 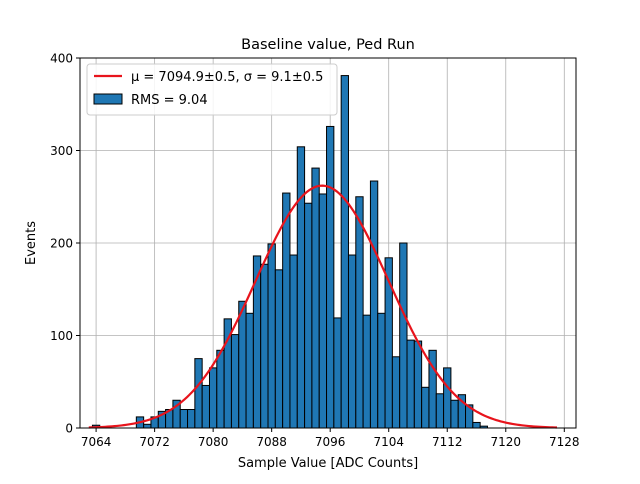 I want to click on legend-box, so click(x=212, y=89).